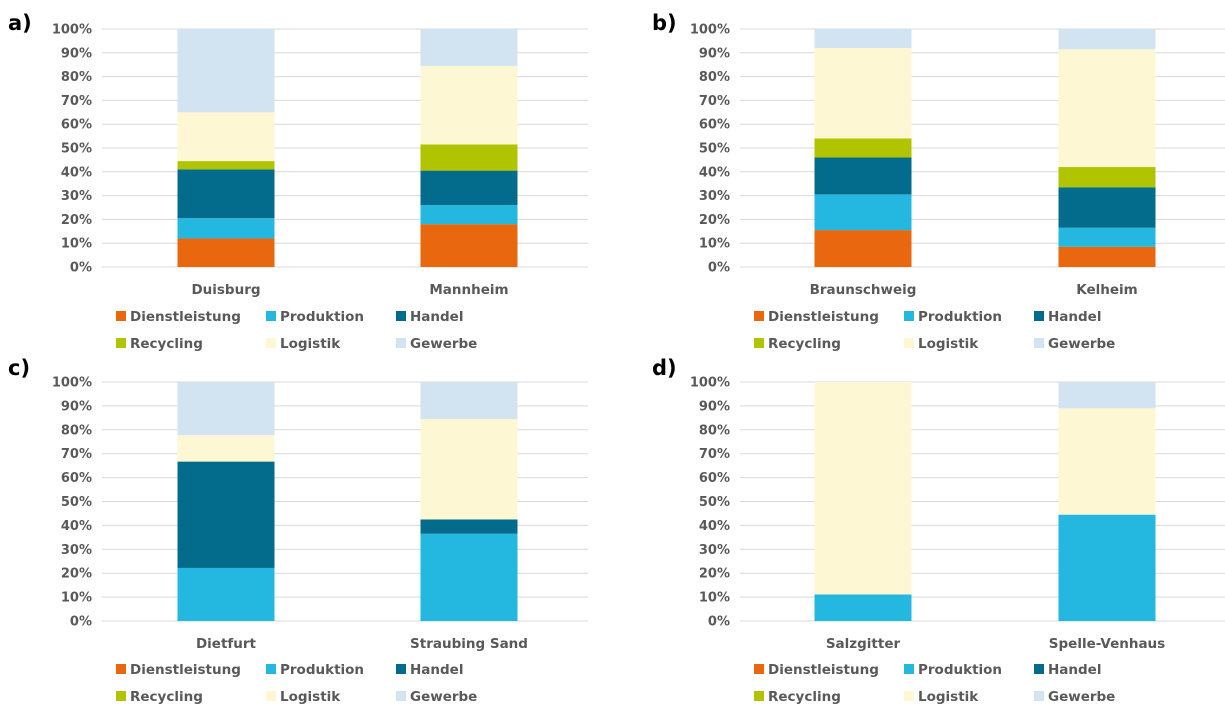 The image size is (1225, 708). What do you see at coordinates (863, 644) in the screenshot?
I see `x-tick-label: Salzgitter` at bounding box center [863, 644].